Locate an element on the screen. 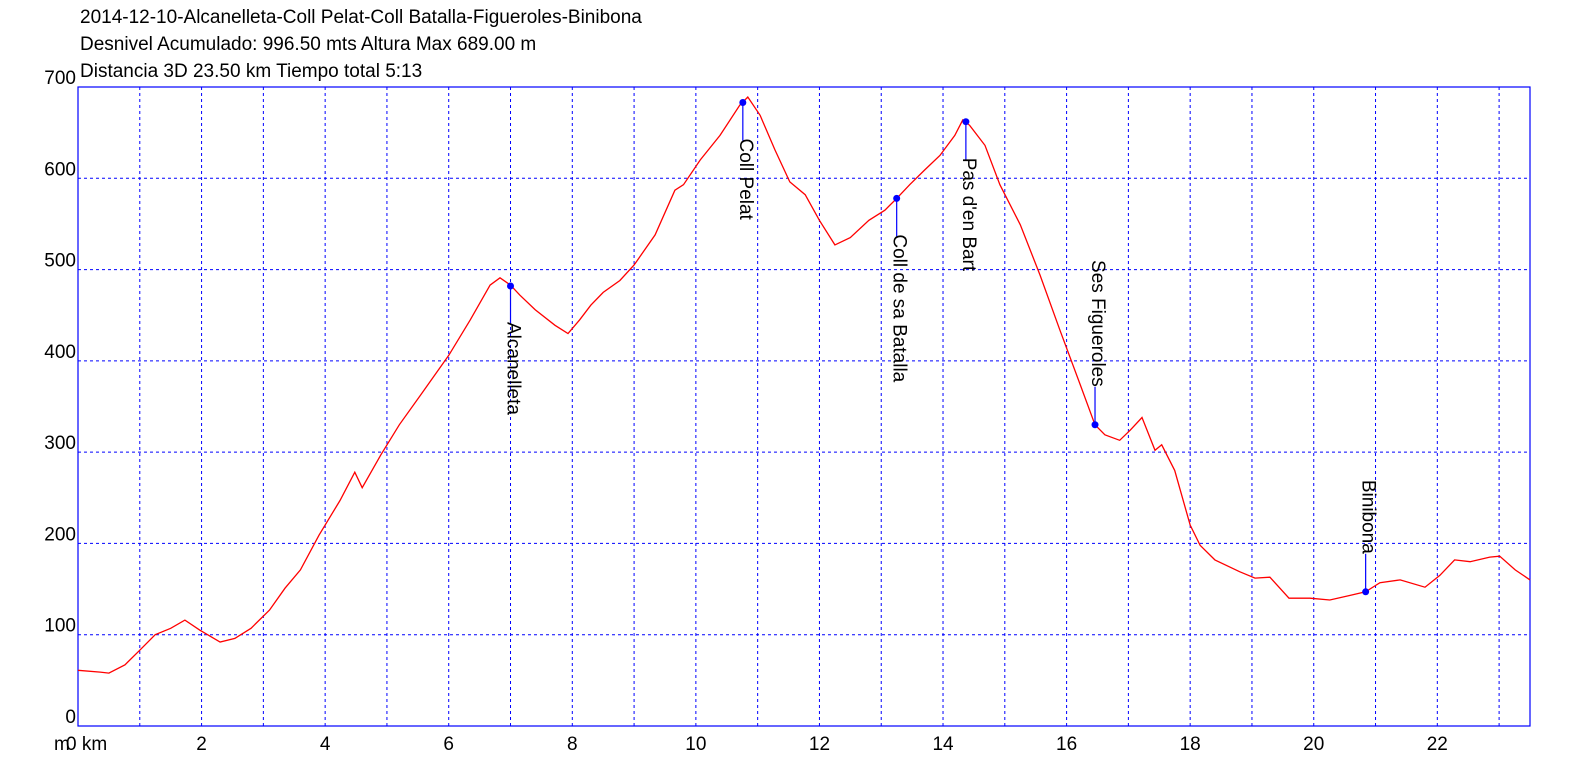 This screenshot has width=1596, height=778. x-tick-label: 2 is located at coordinates (201, 744).